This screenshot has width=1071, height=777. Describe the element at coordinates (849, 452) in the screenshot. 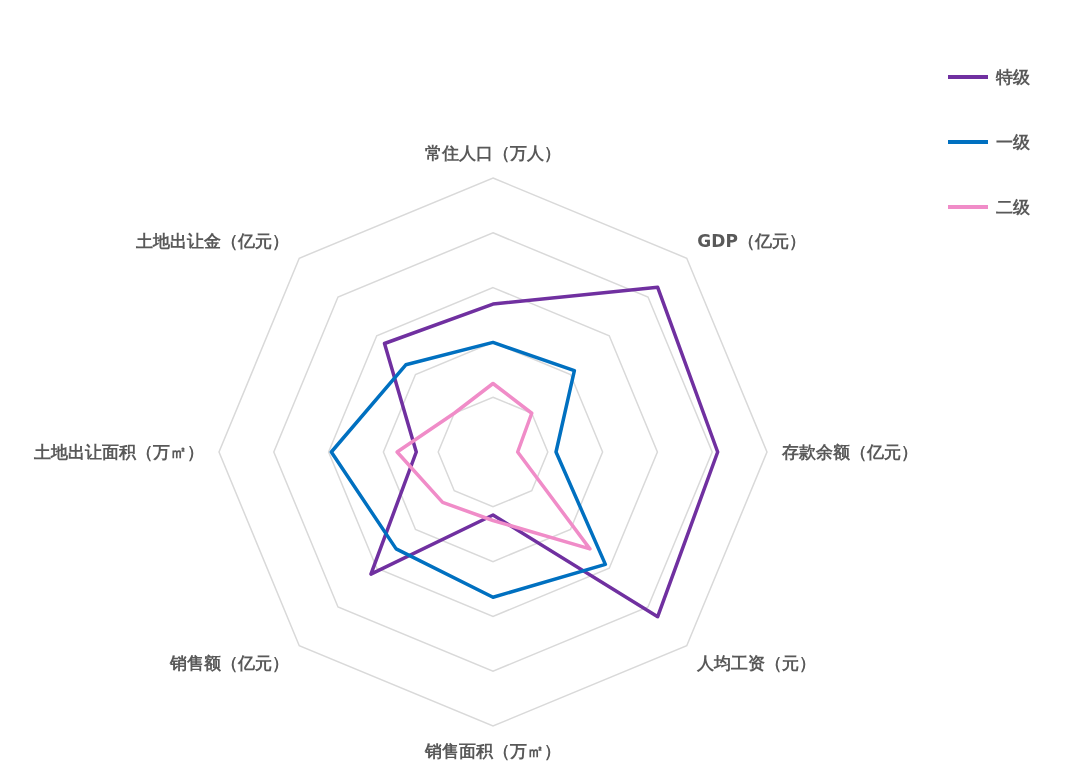

I see `spoke-label: 存款余额（亿元）` at that location.